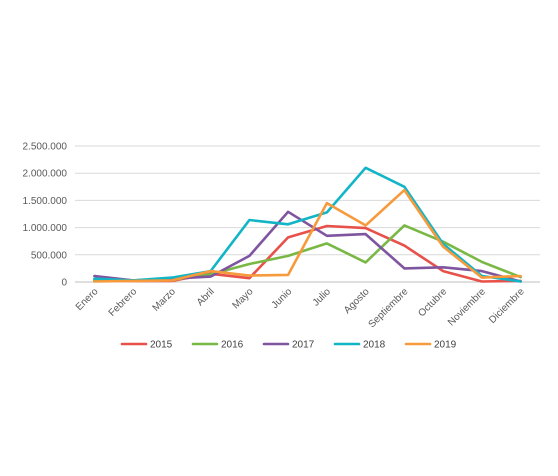 Image resolution: width=558 pixels, height=476 pixels. I want to click on x-tick-label: Enero, so click(87, 299).